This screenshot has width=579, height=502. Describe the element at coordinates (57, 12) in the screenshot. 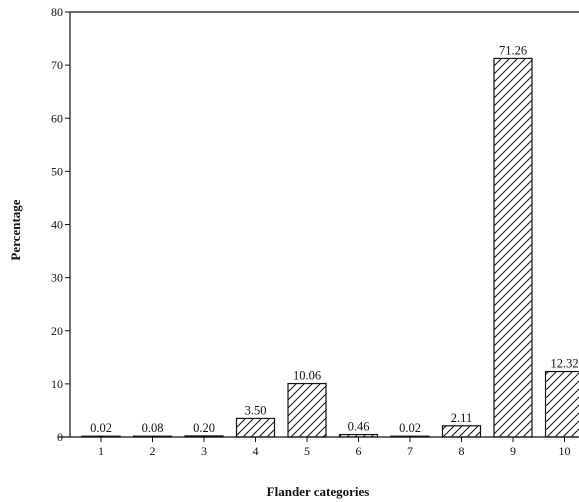

I see `y-tick-label: 80` at that location.